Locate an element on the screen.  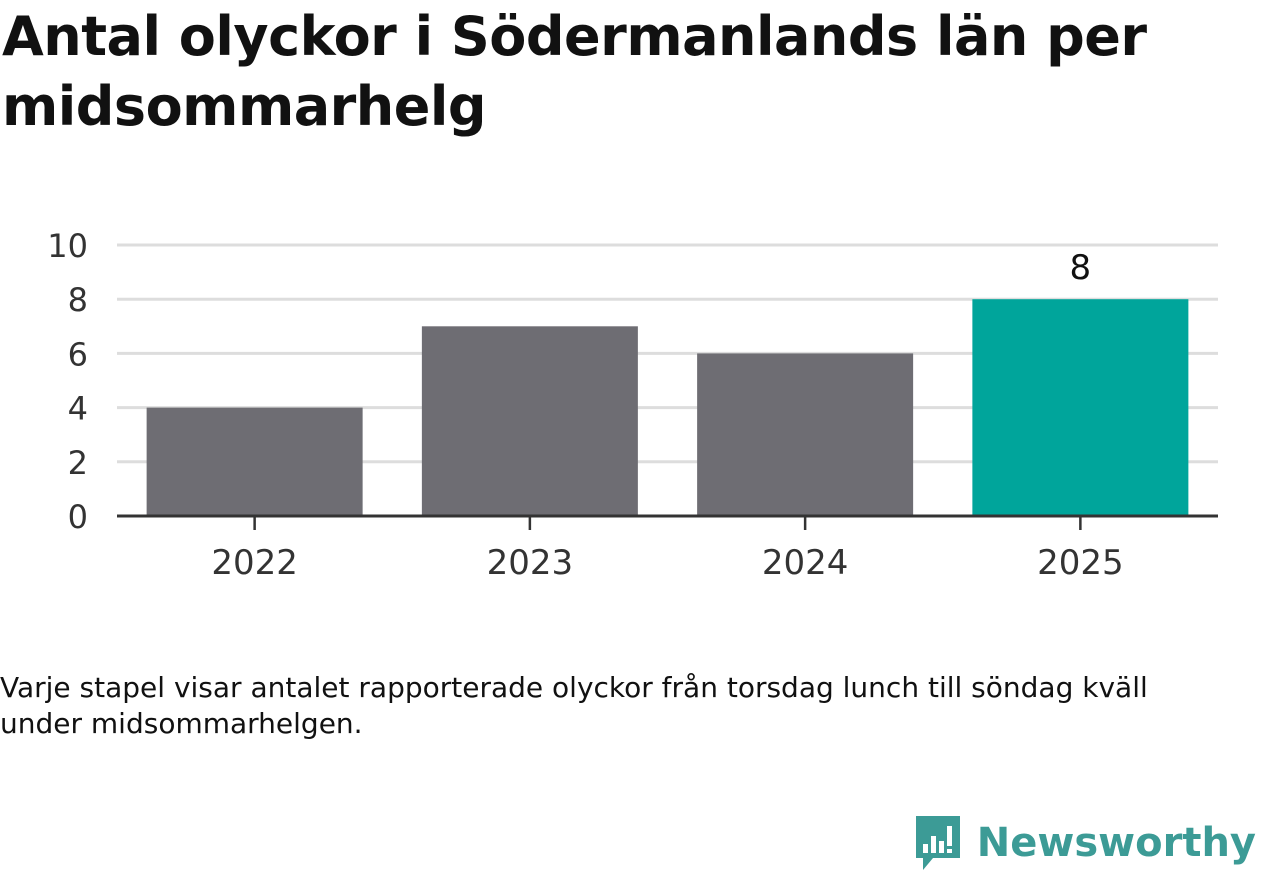
brand-name: Newsworthy is located at coordinates (1116, 843).